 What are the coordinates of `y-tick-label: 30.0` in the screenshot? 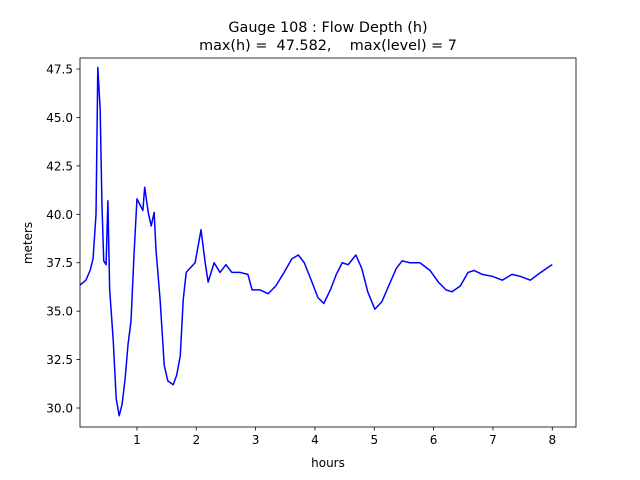 It's located at (59, 409).